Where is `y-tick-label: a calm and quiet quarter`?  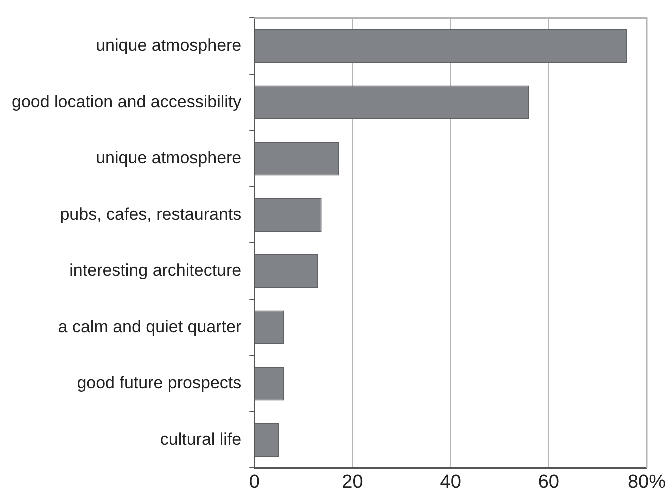
y-tick-label: a calm and quiet quarter is located at coordinates (150, 326).